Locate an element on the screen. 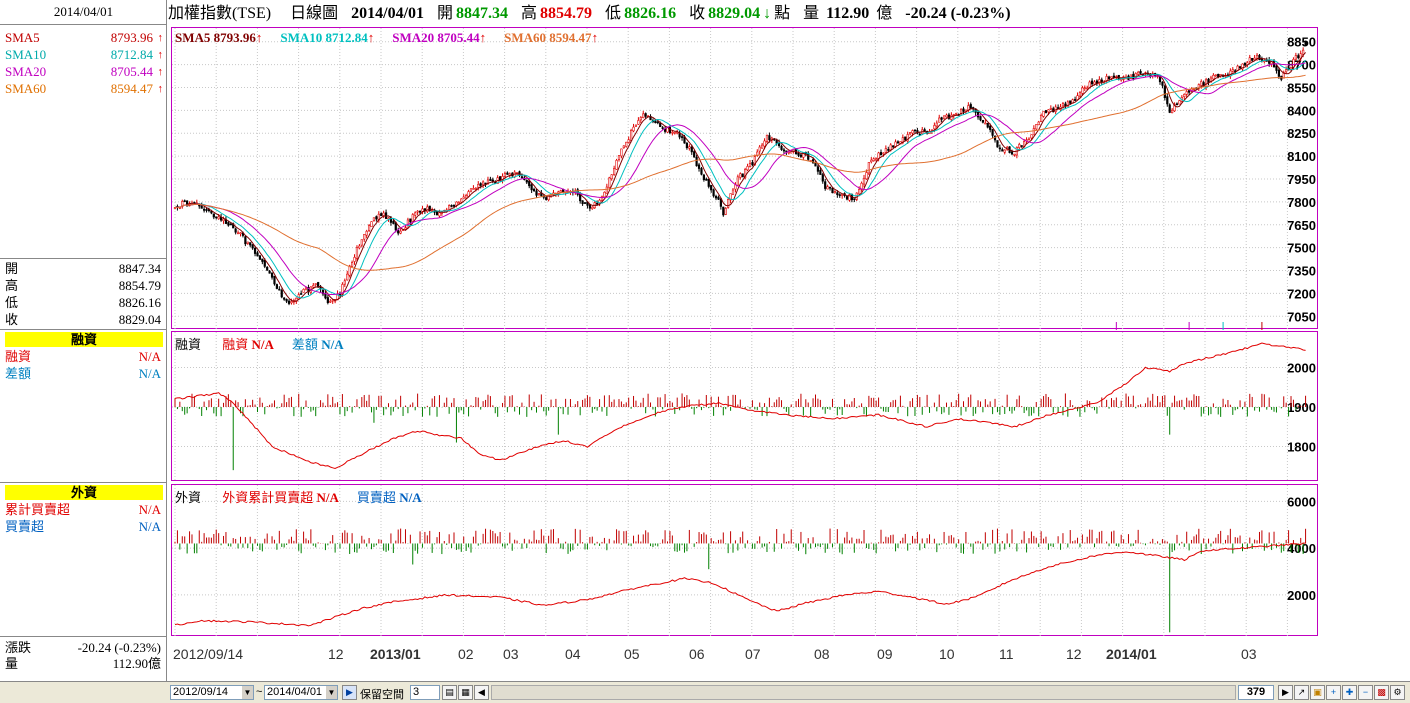  chart-type: 日線圖 is located at coordinates (314, 13).